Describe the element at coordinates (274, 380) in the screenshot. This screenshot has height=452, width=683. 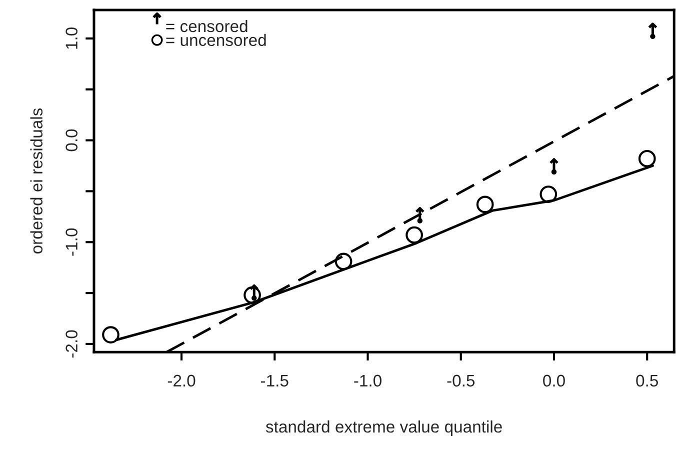
I see `x-tick-label: -1.5` at that location.